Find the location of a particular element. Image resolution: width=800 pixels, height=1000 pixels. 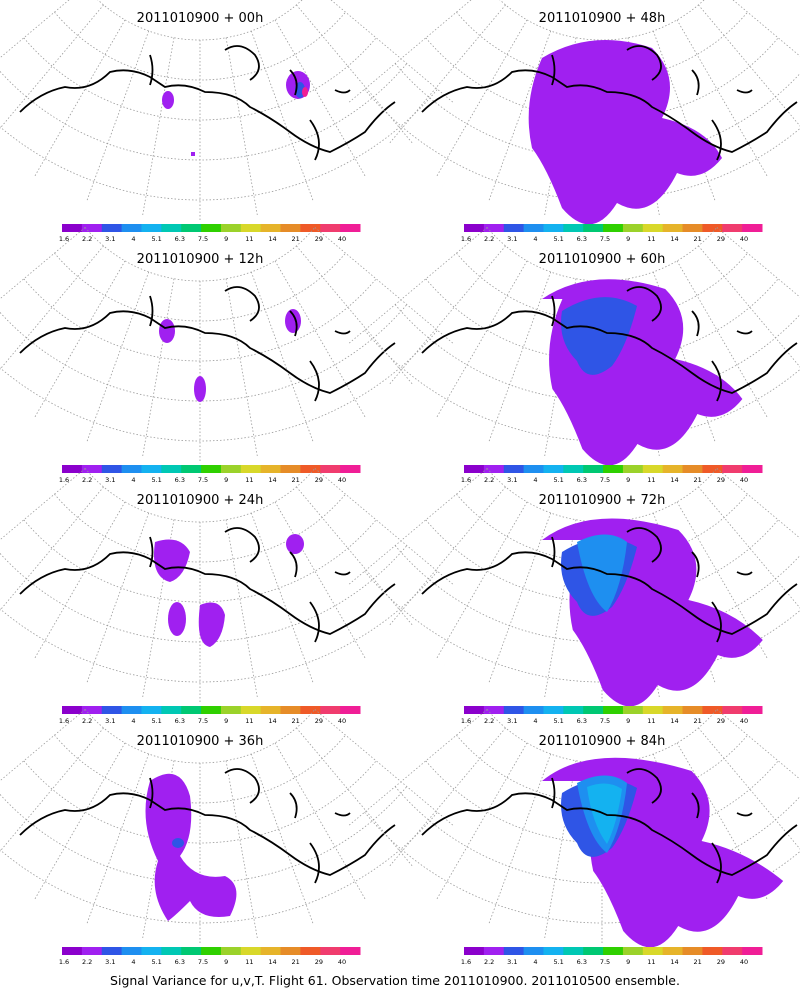

panel-title: 2011010900 + 84h is located at coordinates (602, 741).